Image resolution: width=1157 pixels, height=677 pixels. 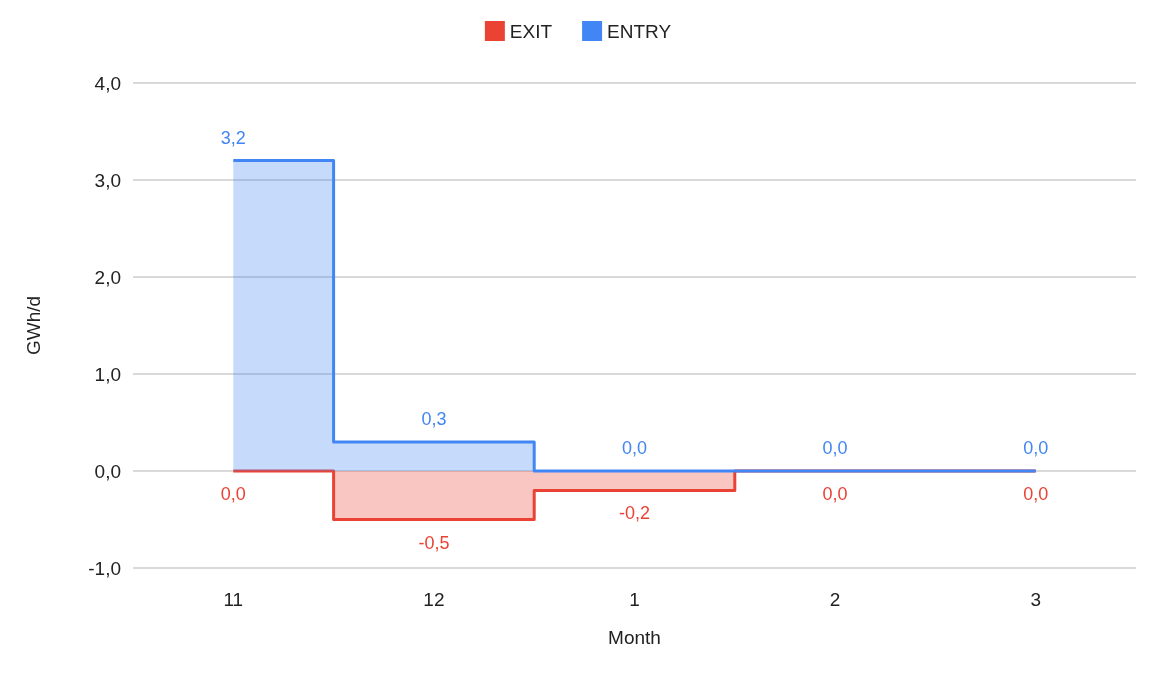 What do you see at coordinates (634, 637) in the screenshot?
I see `x-axis-title: Month` at bounding box center [634, 637].